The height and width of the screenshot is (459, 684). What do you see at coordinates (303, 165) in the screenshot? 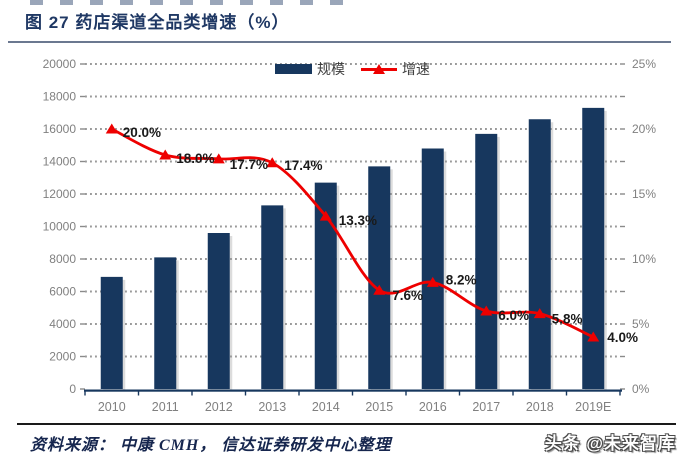
I see `point-label: 17.4%` at bounding box center [303, 165].